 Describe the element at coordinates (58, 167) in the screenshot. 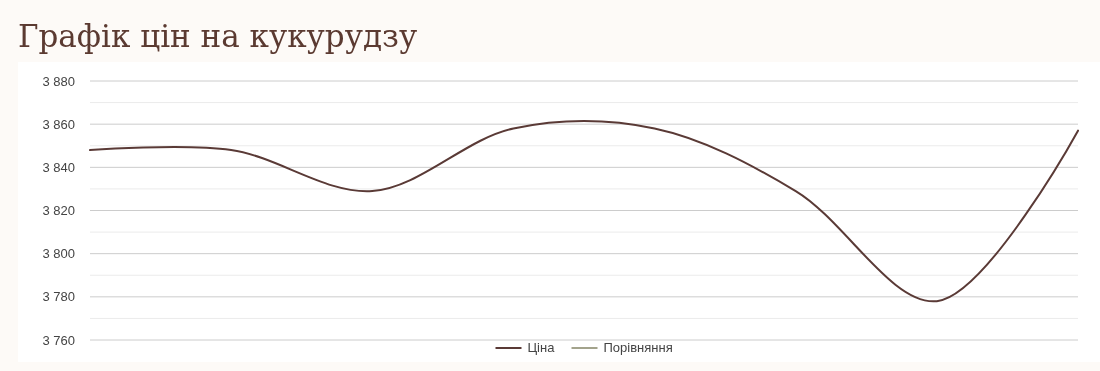

I see `y-tick-label: 3 840` at that location.